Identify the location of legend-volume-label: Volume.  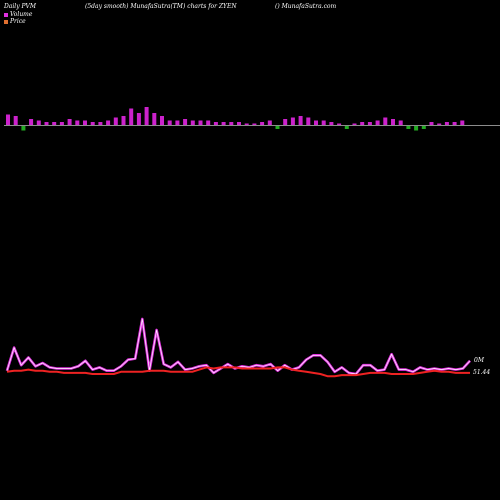
(21, 14).